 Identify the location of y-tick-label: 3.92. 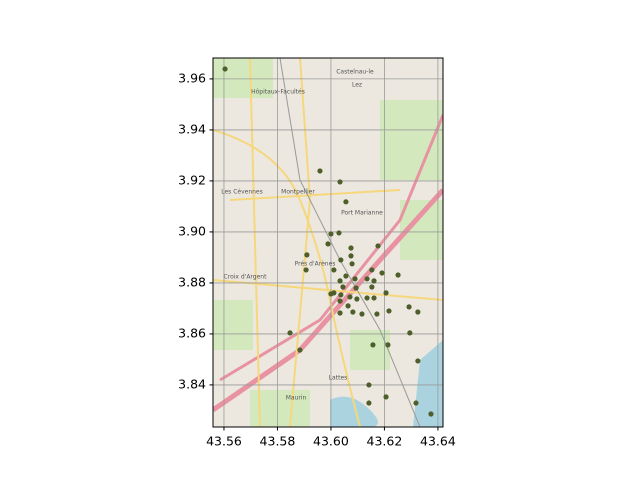
(192, 179).